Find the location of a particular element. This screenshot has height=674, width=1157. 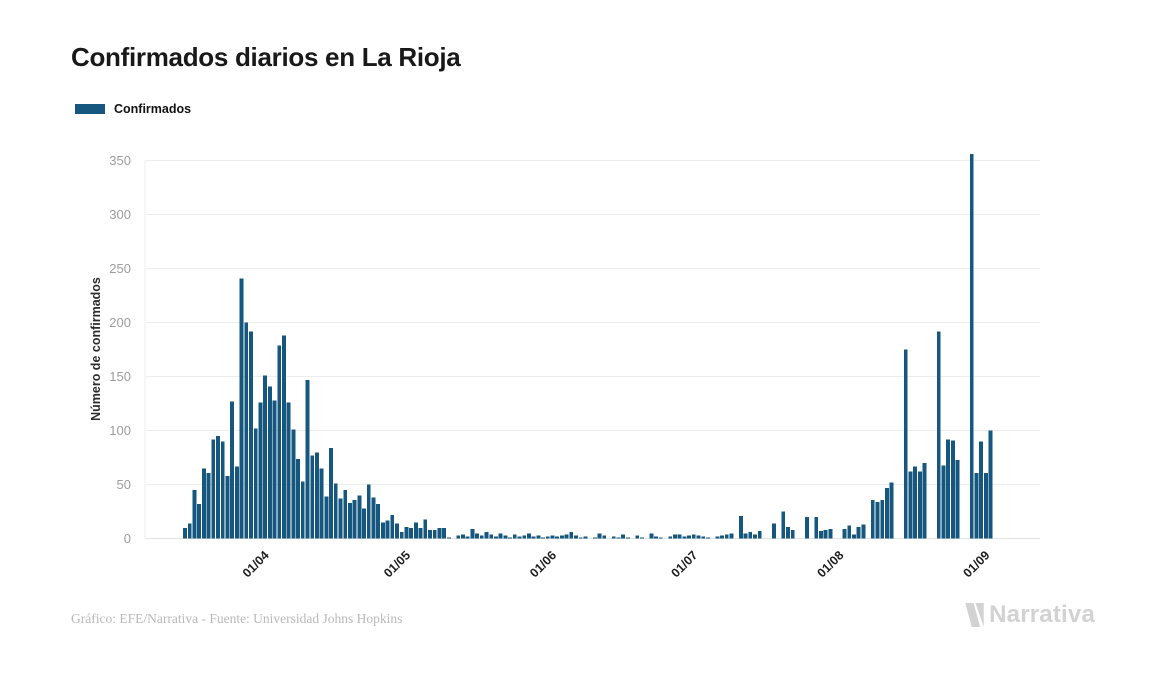

y-tick-label: 250 is located at coordinates (120, 268).